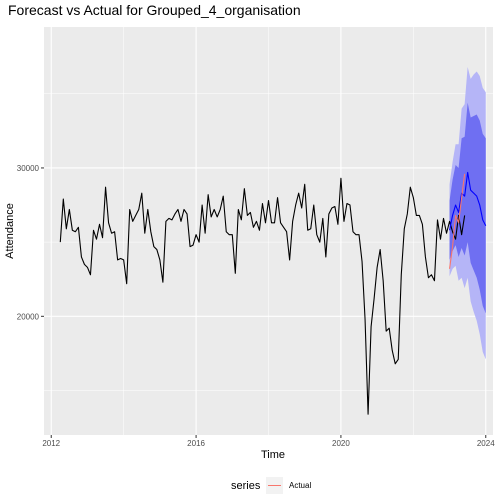  What do you see at coordinates (486, 443) in the screenshot?
I see `x-tick-label: 2024` at bounding box center [486, 443].